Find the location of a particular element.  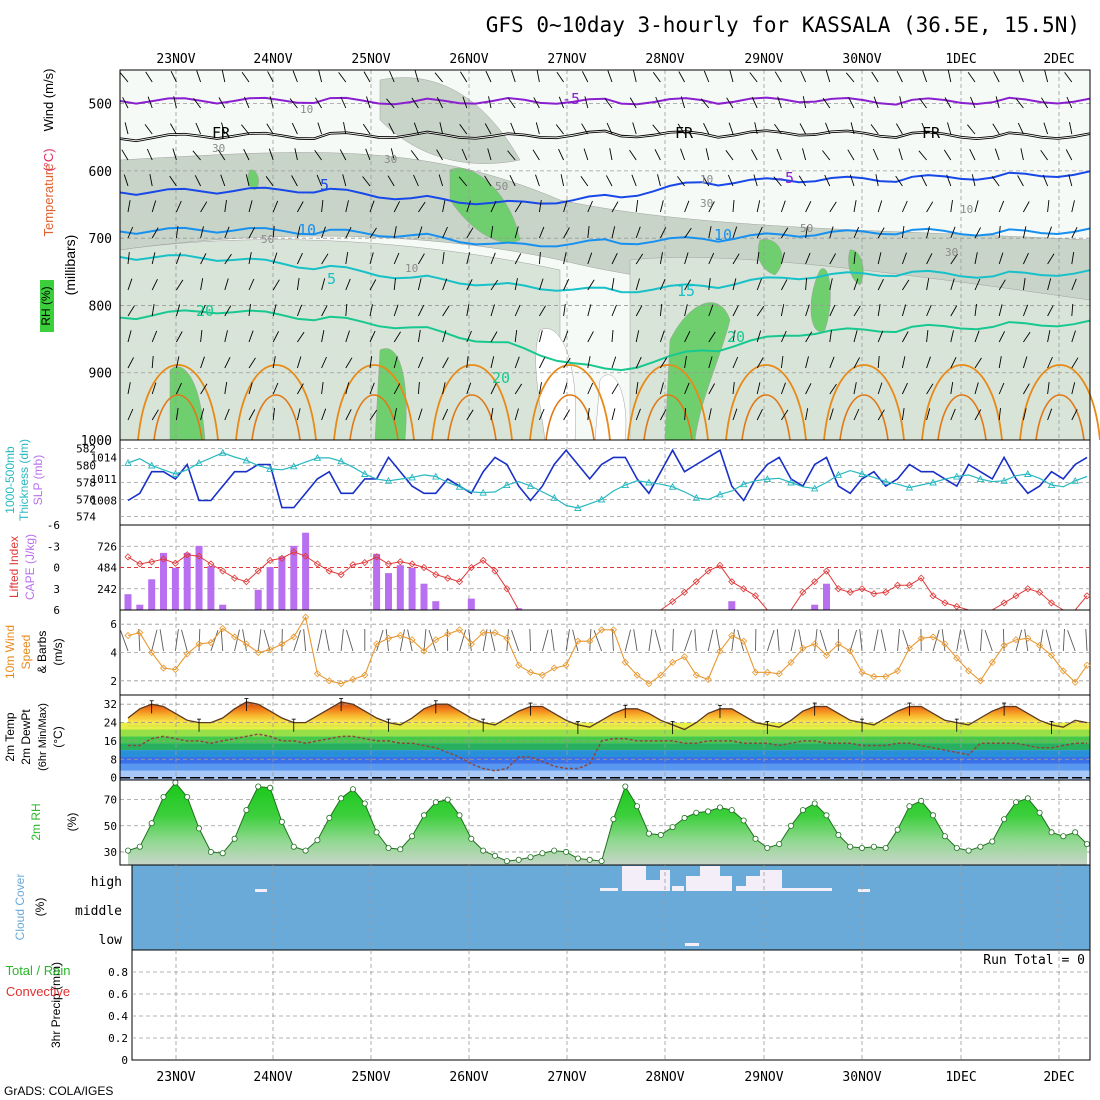

cape-tick-label: 484 is located at coordinates (107, 568).